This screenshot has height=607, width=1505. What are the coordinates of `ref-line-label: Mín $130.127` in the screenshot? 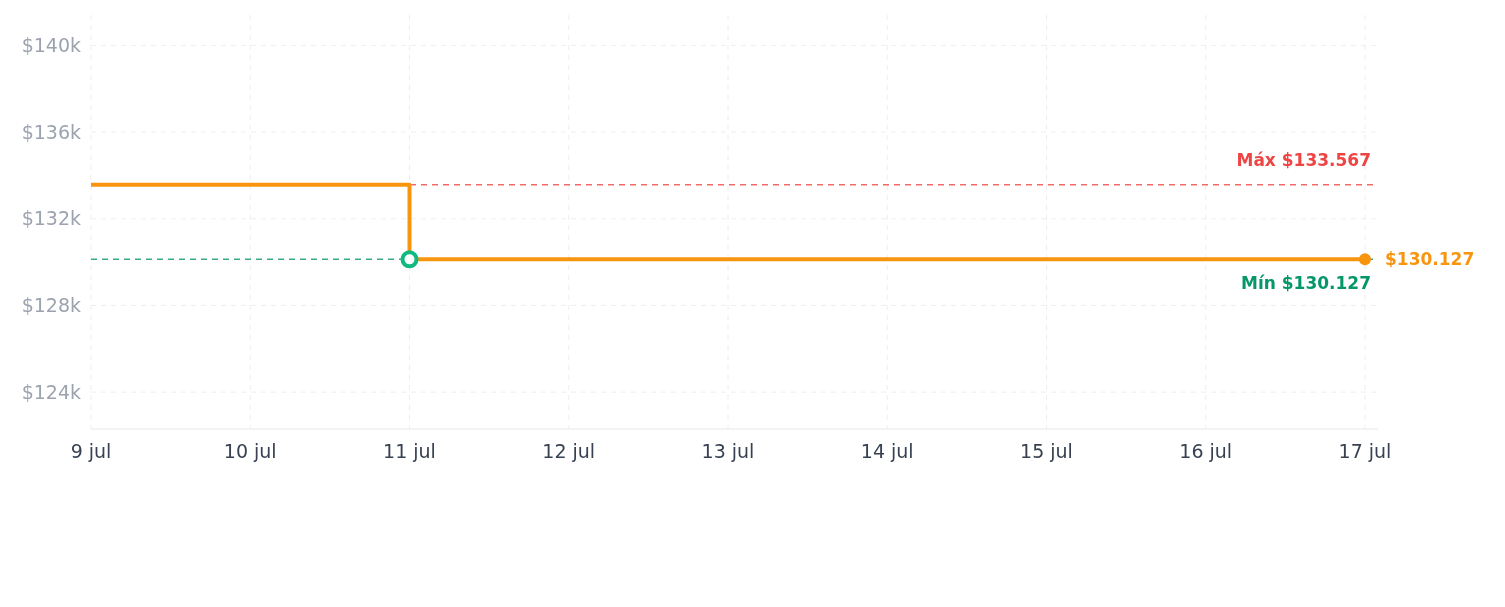 It's located at (1305, 283).